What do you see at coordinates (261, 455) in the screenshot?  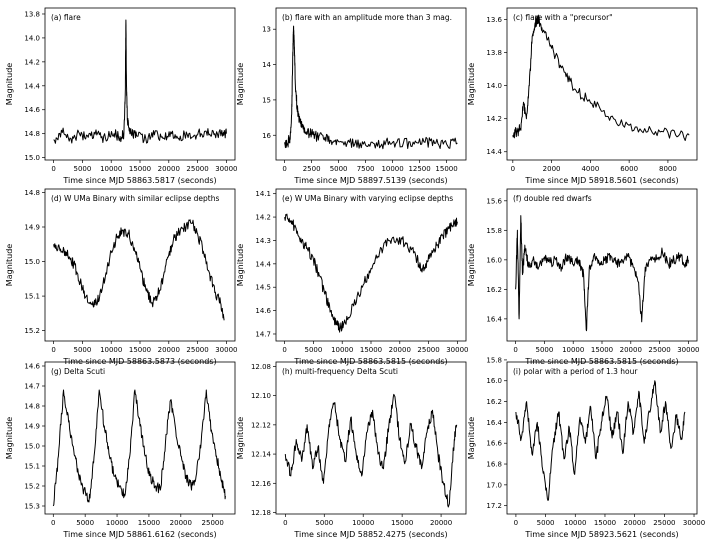 I see `y-tick-label: 12.14` at bounding box center [261, 455].